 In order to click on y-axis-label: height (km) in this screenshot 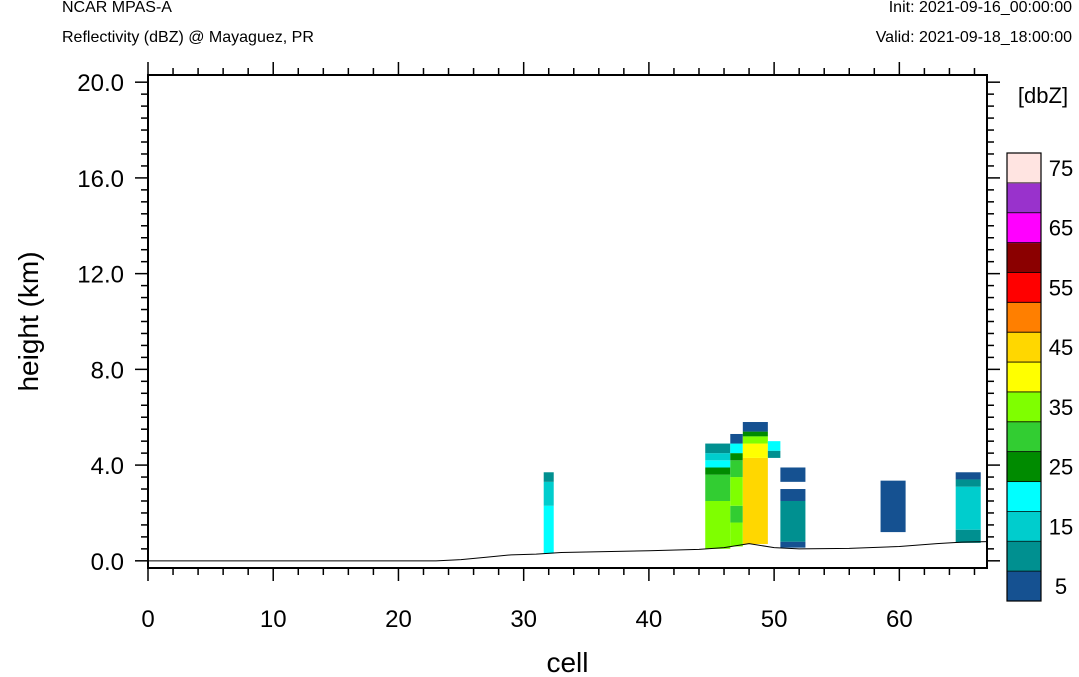, I will do `click(28, 321)`.